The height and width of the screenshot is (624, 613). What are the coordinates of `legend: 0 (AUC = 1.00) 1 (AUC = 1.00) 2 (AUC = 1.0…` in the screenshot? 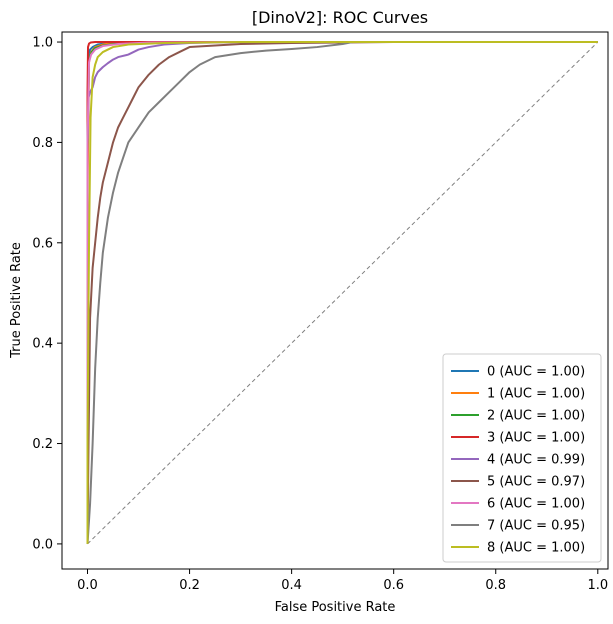 It's located at (522, 458).